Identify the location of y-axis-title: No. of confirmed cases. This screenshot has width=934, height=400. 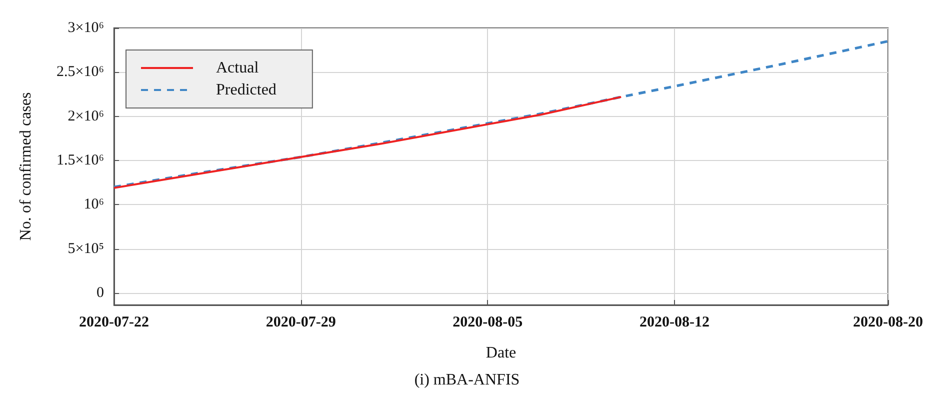
(26, 166).